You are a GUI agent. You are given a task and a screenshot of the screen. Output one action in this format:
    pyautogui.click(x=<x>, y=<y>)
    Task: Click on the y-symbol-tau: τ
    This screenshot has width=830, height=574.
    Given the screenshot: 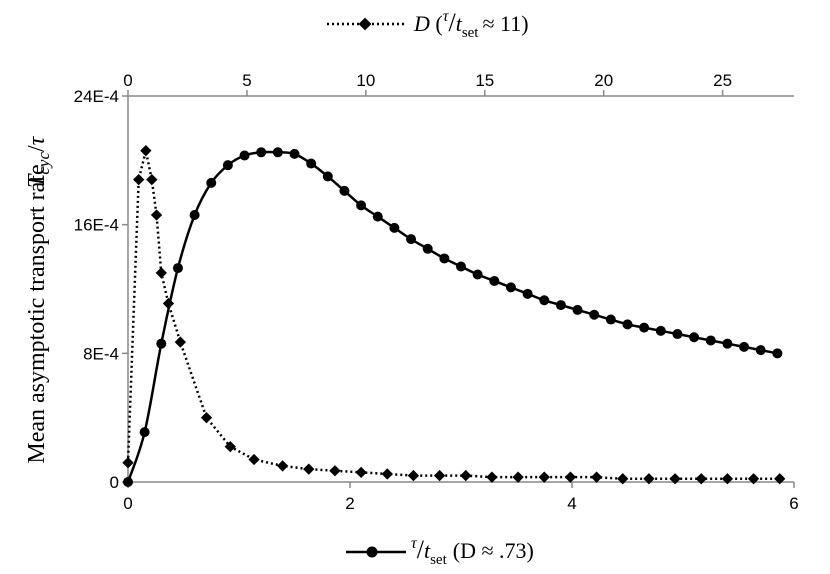 What is the action you would take?
    pyautogui.click(x=37, y=140)
    